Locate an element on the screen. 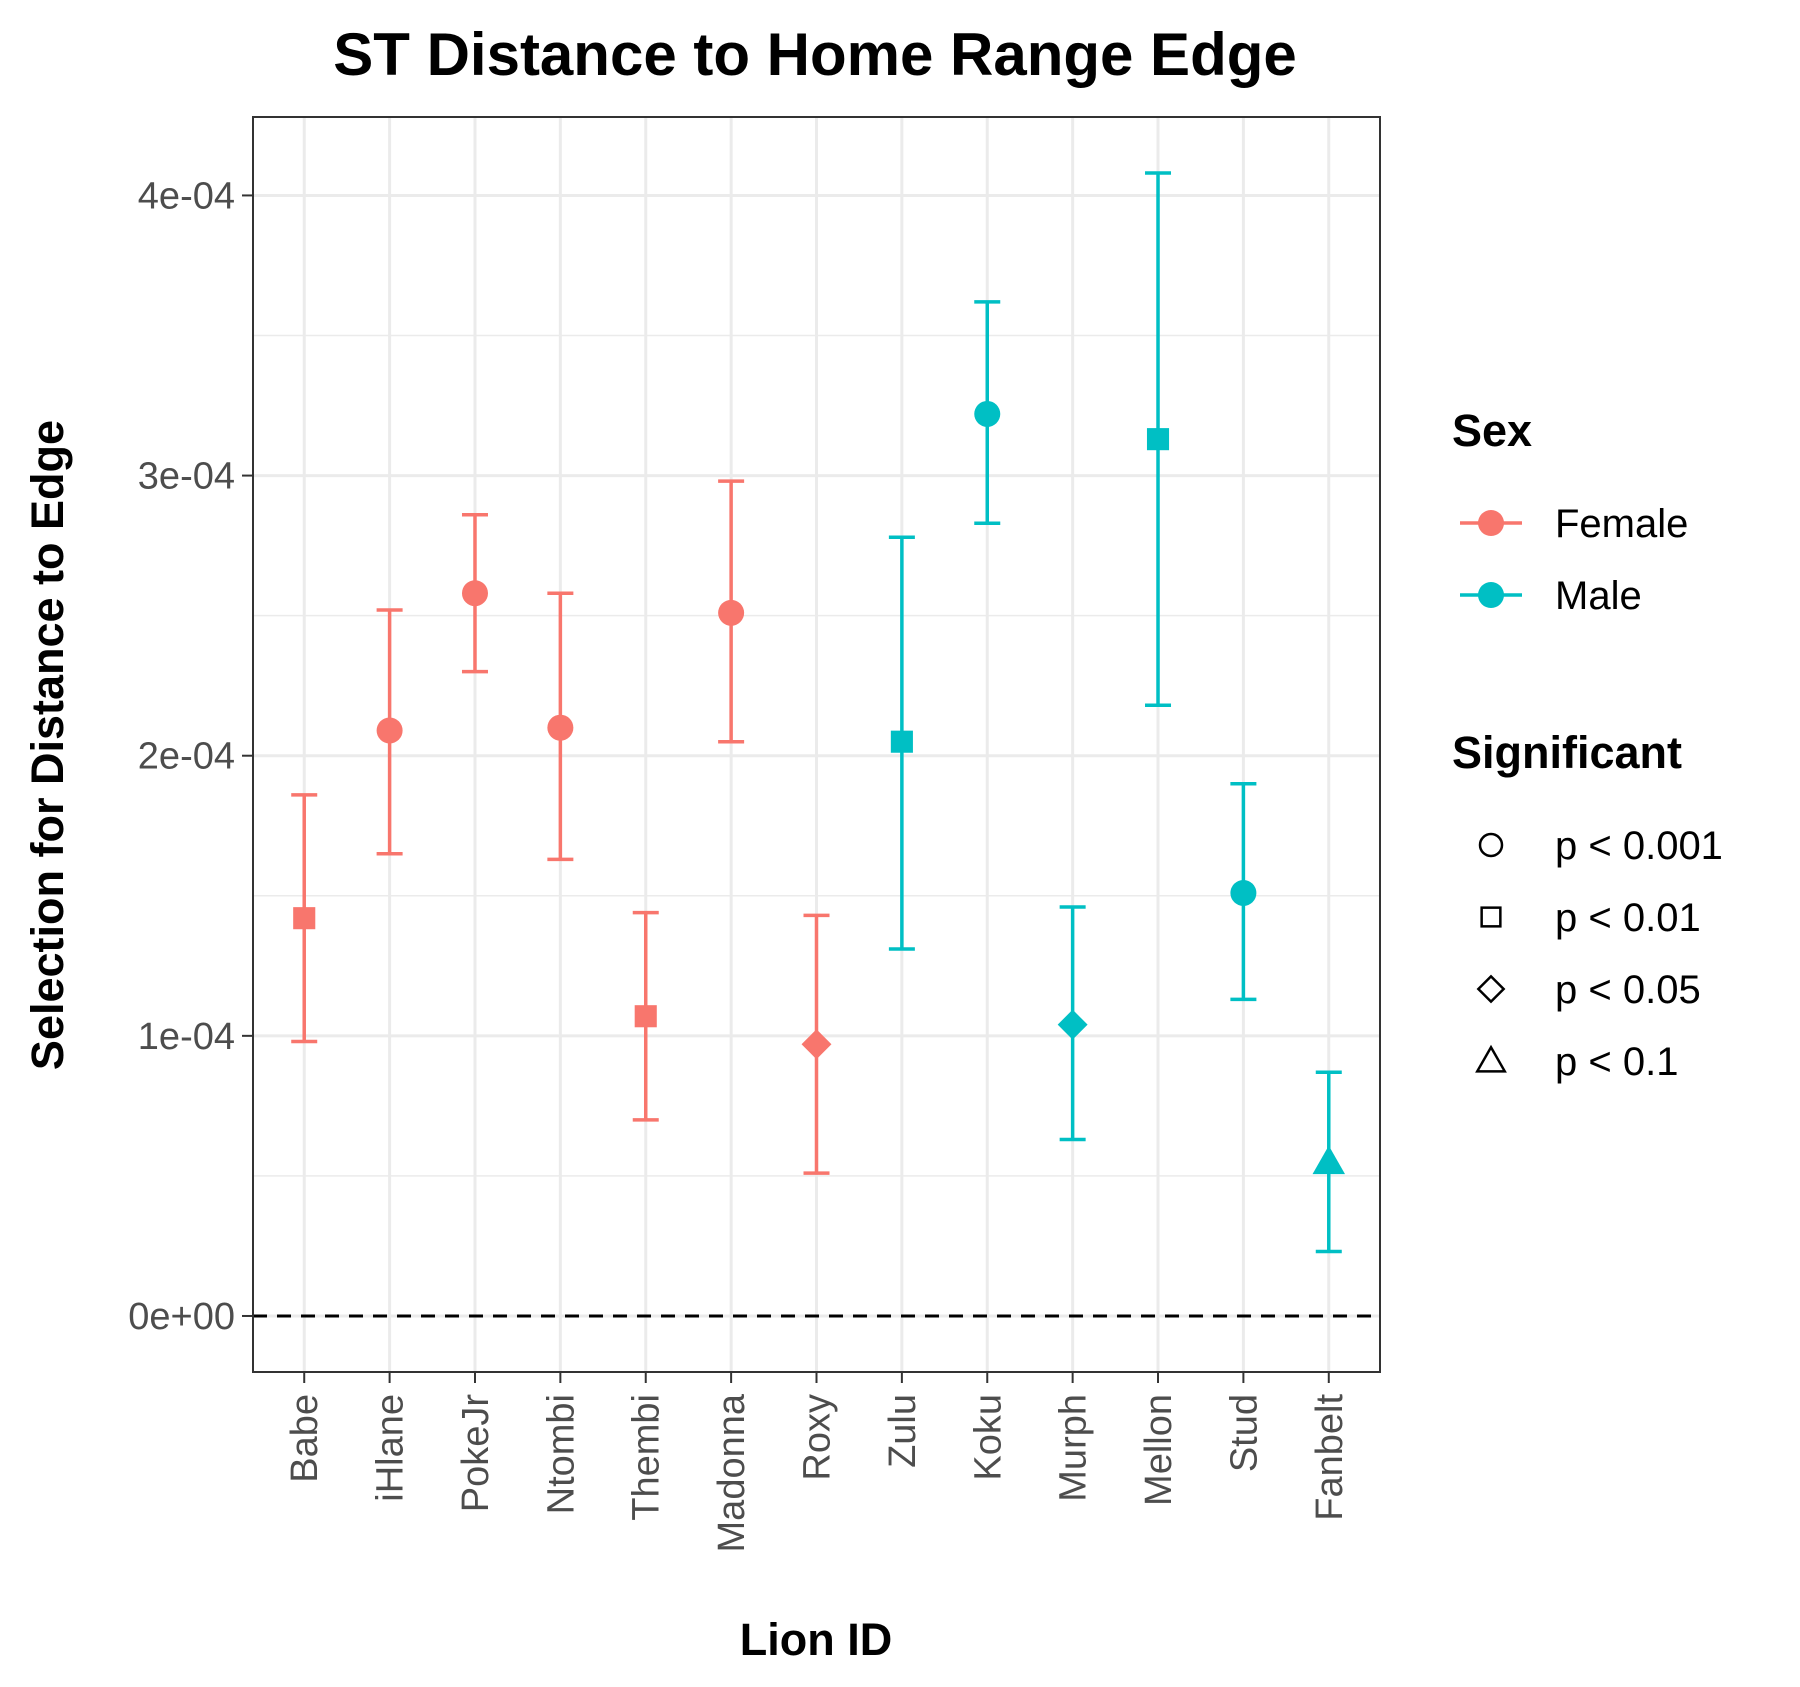  x-tick-label: Babe is located at coordinates (305, 1438).